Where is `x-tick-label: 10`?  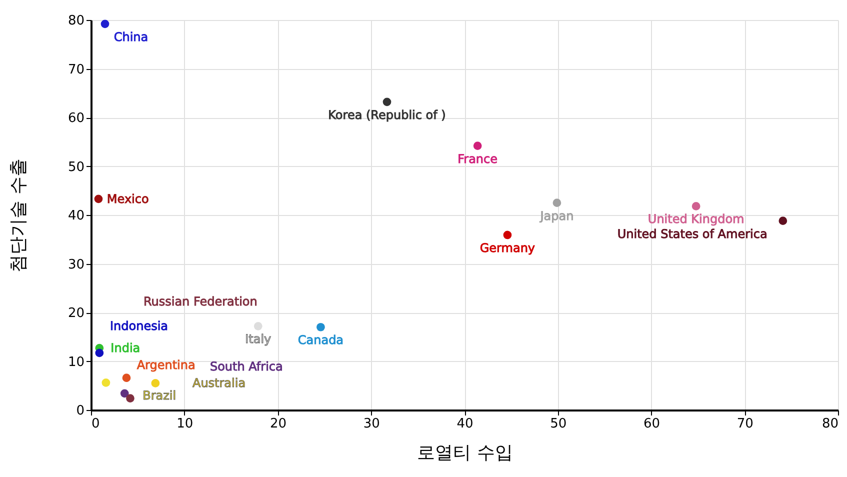
x-tick-label: 10 is located at coordinates (185, 424).